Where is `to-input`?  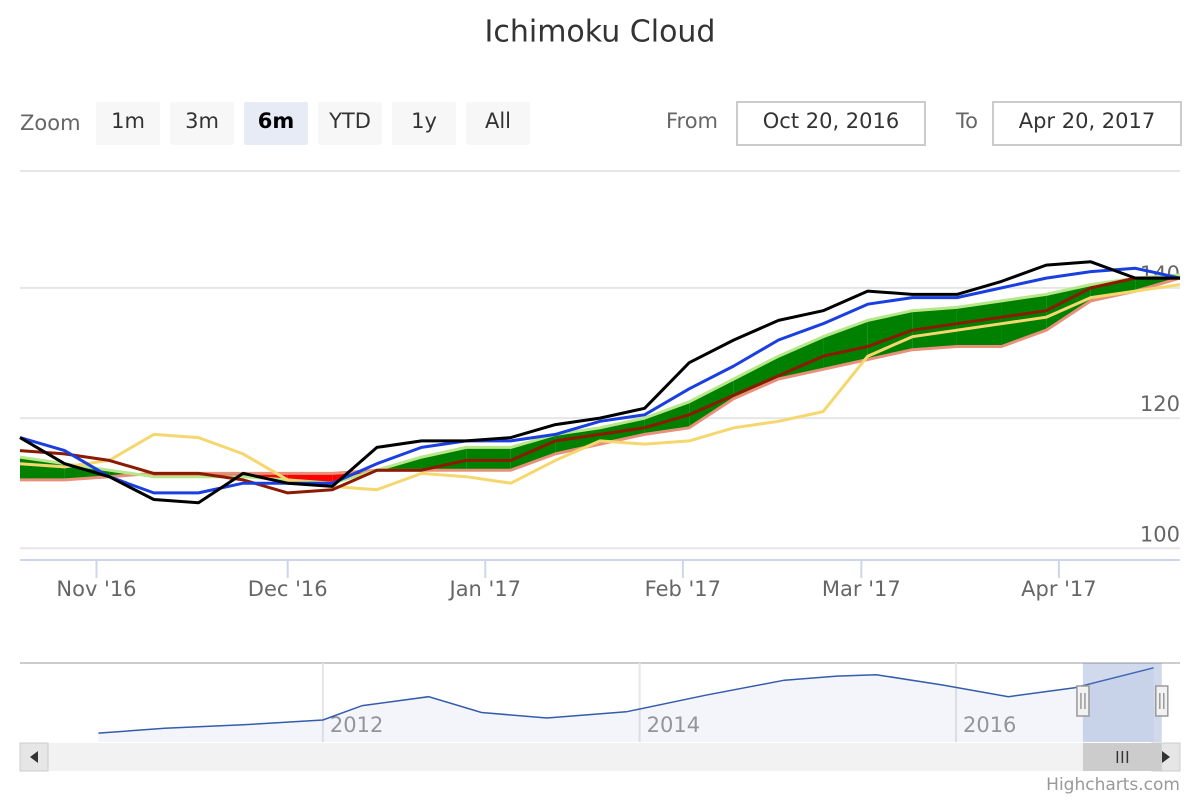
to-input is located at coordinates (1087, 123).